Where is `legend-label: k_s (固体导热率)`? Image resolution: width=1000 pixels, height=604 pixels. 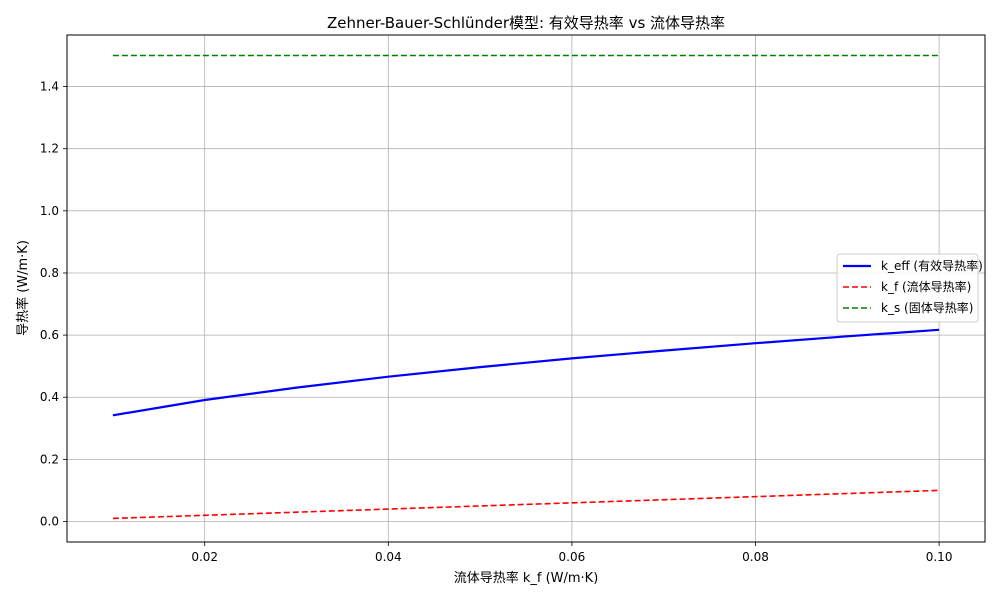 legend-label: k_s (固体导热率) is located at coordinates (927, 307).